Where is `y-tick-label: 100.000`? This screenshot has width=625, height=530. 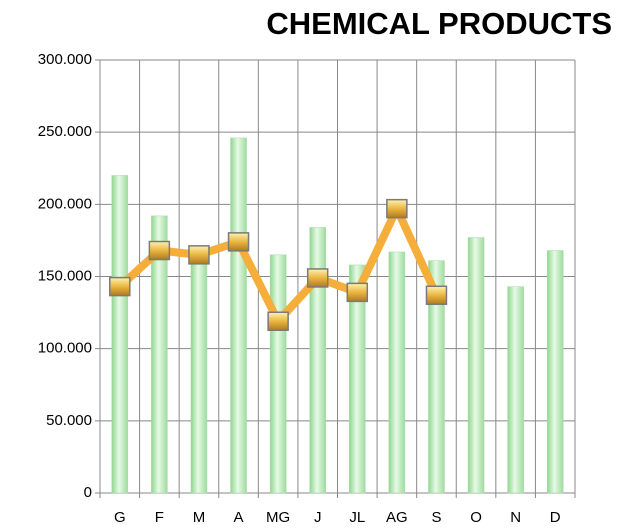 y-tick-label: 100.000 is located at coordinates (65, 348).